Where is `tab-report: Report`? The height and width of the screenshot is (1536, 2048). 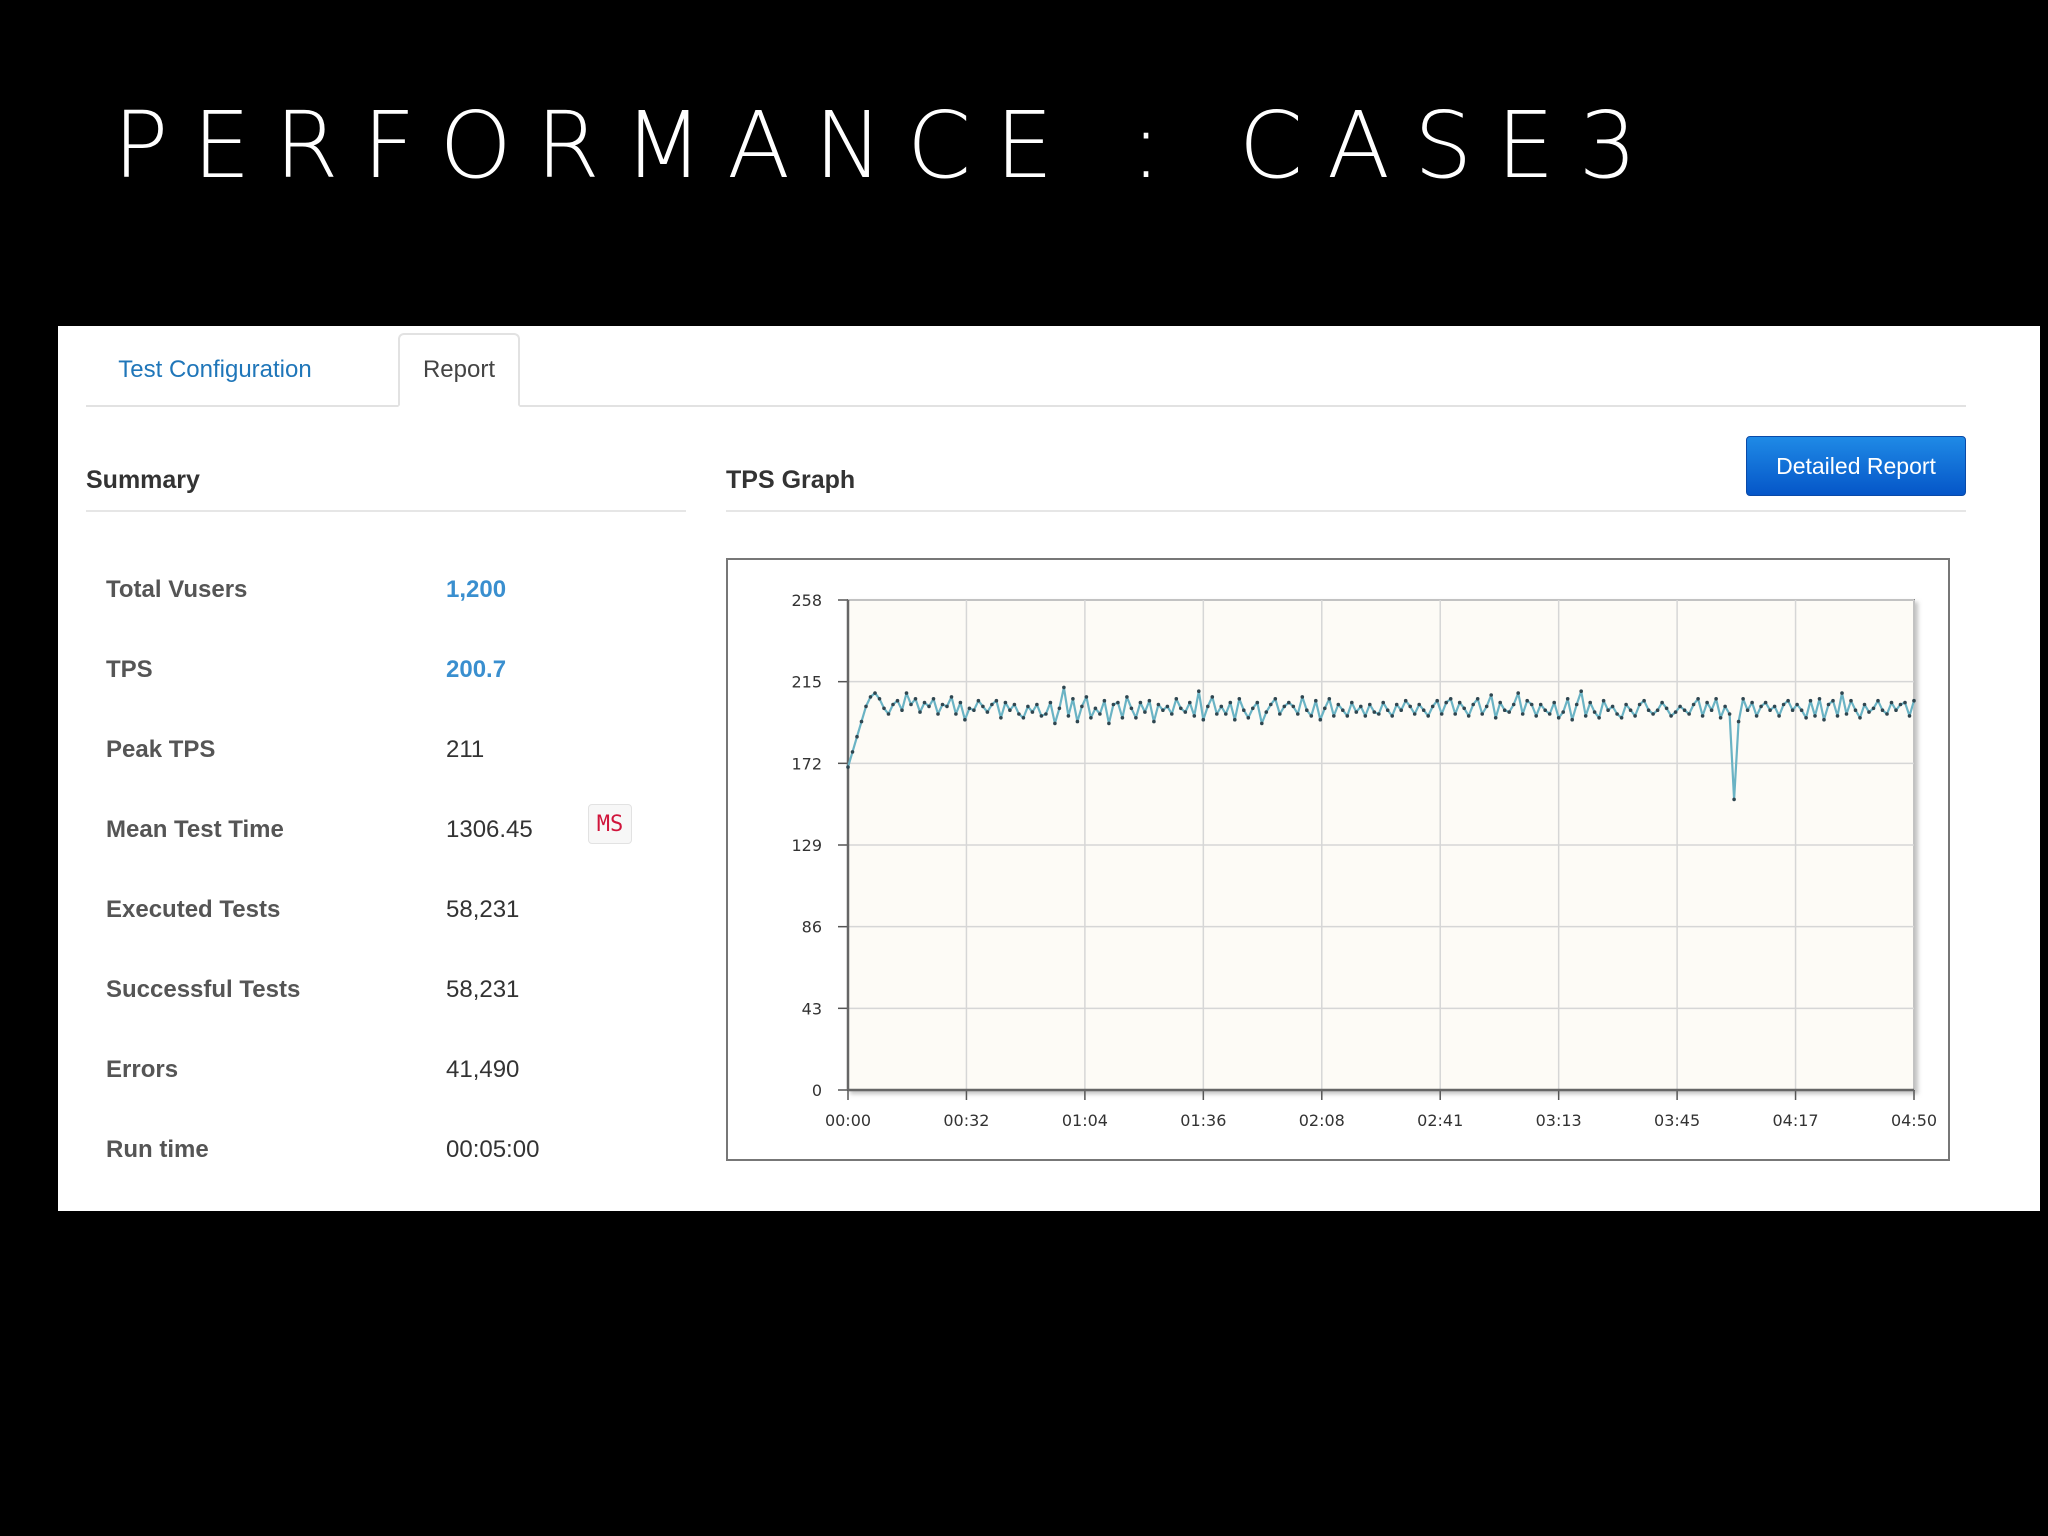 tab-report: Report is located at coordinates (459, 370).